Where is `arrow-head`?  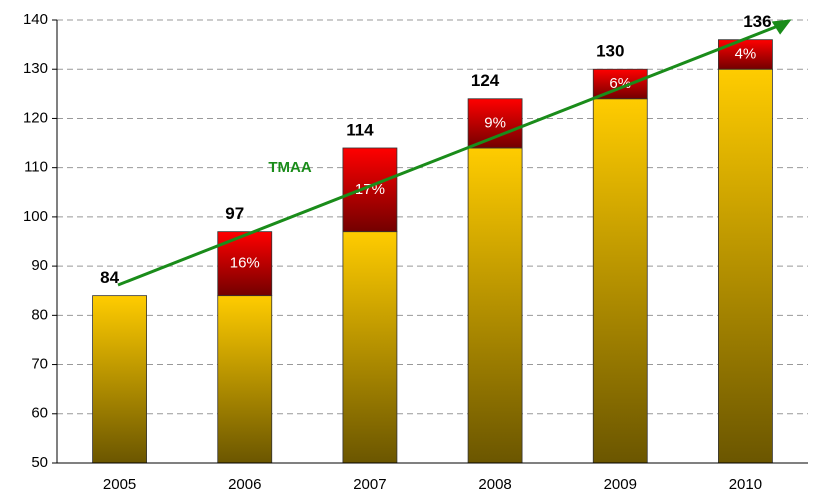 arrow-head is located at coordinates (781, 27).